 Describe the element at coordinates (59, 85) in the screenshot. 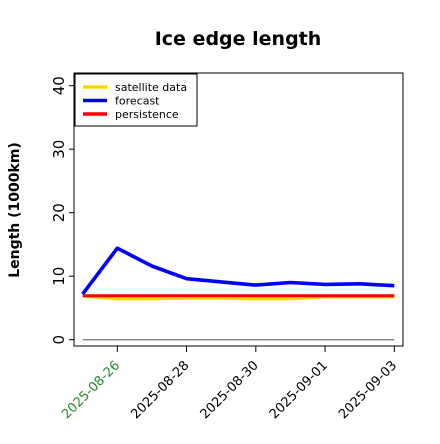

I see `y-tick-label-4: 40` at that location.